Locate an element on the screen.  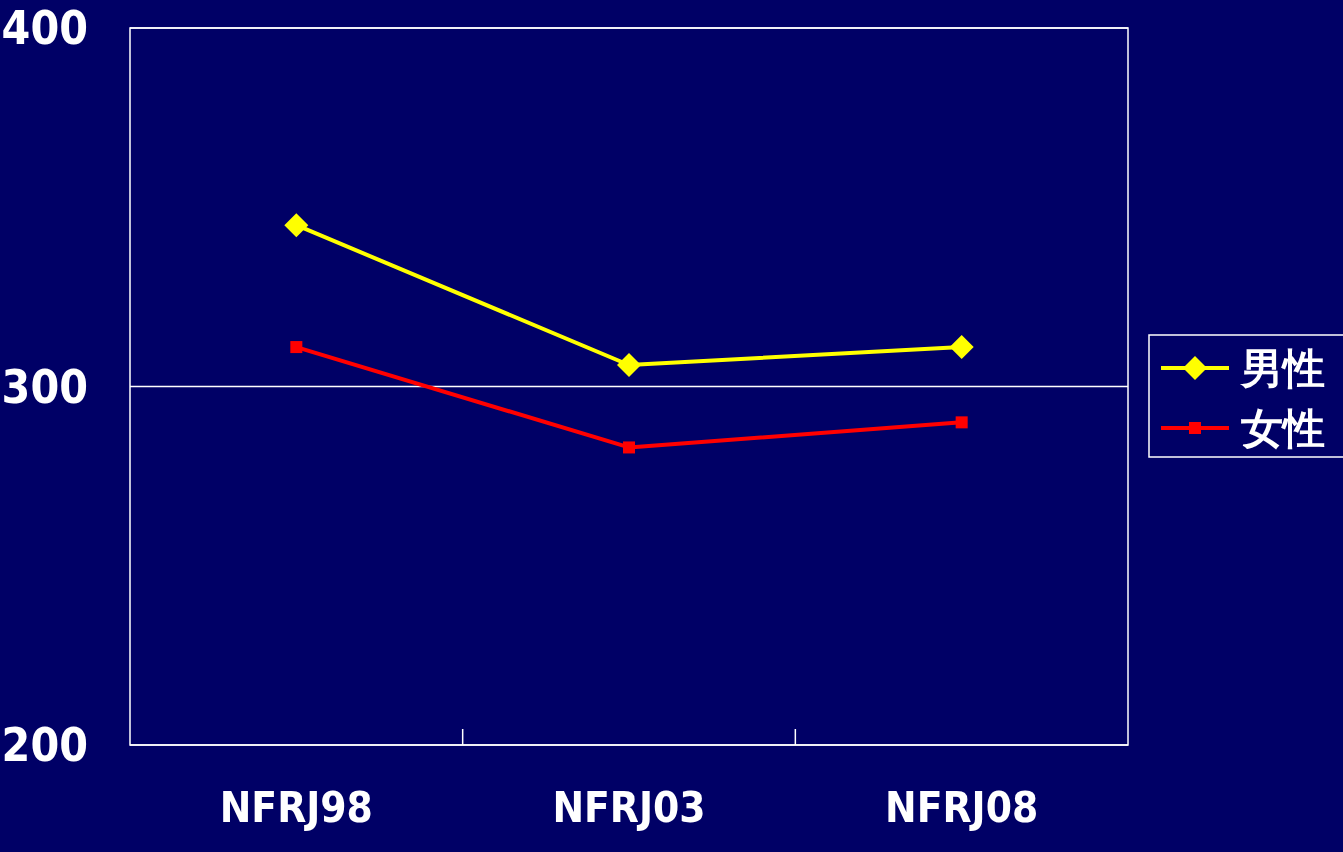
x-tick-label: NFRJ08 is located at coordinates (962, 807).